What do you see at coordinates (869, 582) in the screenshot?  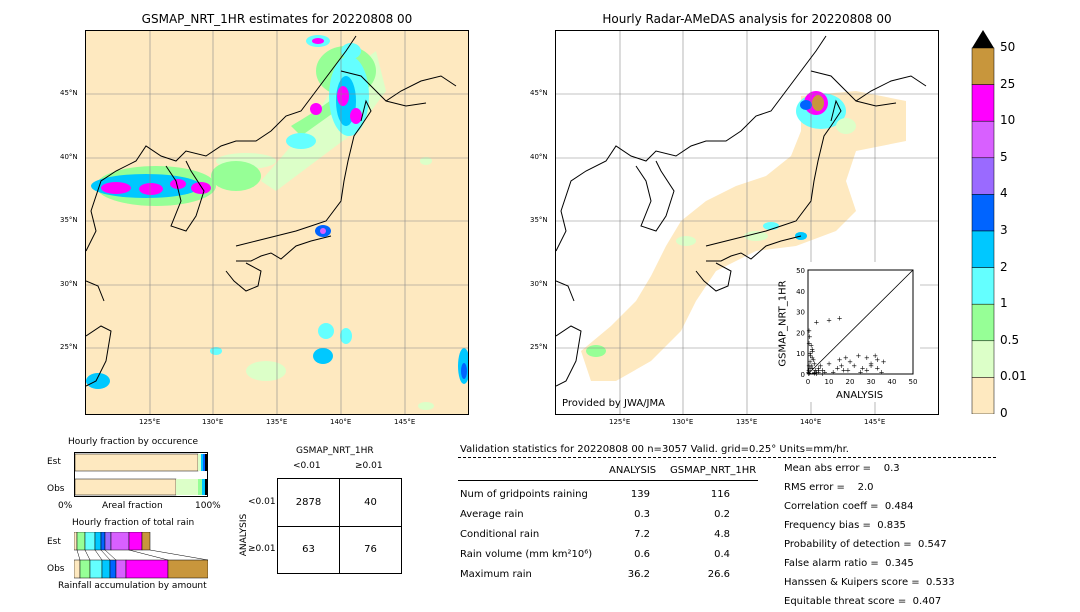 I see `validation-score: Hanssen & Kuipers score = 0.533` at bounding box center [869, 582].